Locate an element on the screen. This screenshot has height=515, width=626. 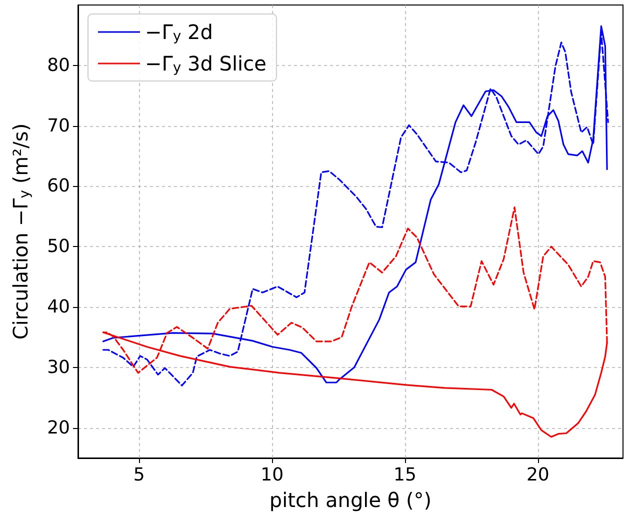
y-tick-label: 20 is located at coordinates (58, 427).